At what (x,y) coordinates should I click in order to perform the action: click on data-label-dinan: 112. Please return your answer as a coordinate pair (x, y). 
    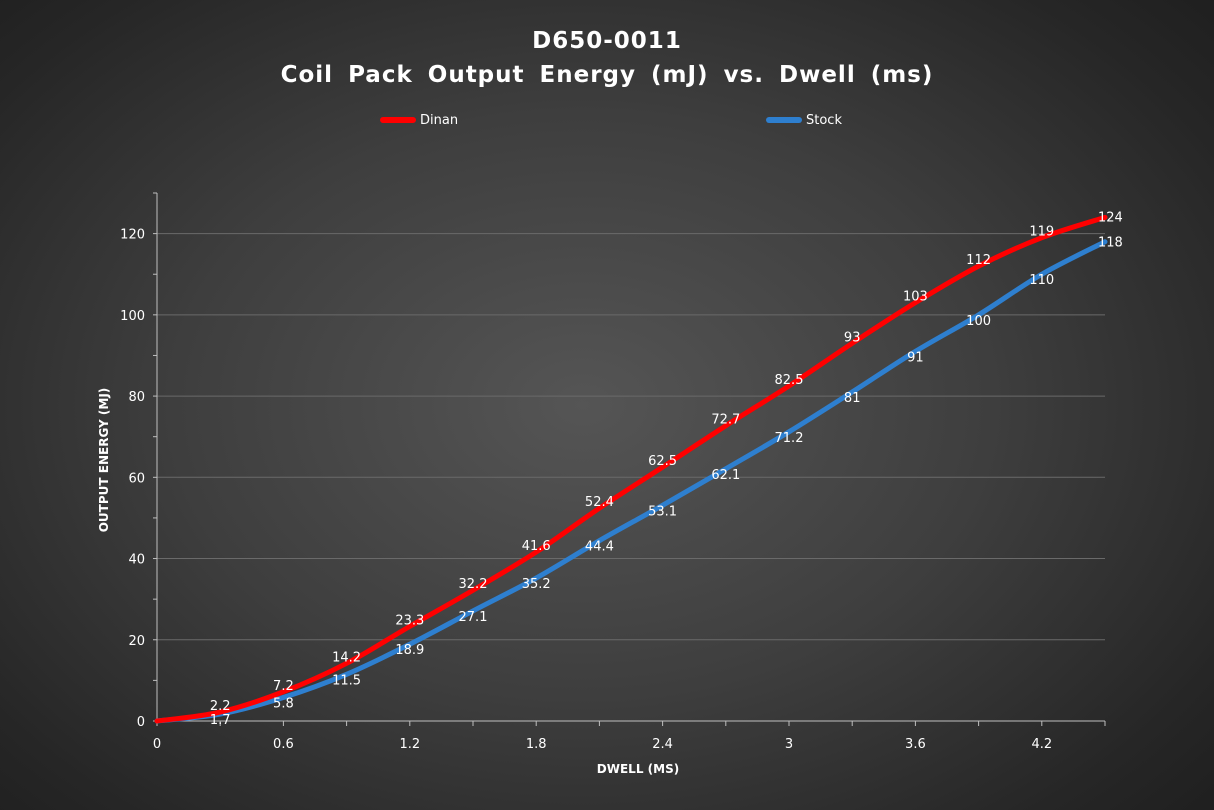
    Looking at the image, I should click on (978, 260).